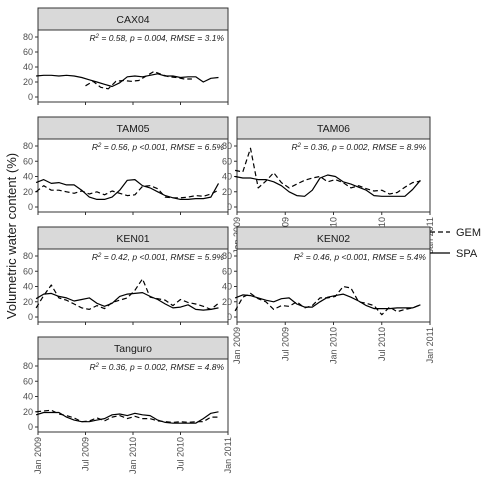 This screenshot has height=491, width=500. What do you see at coordinates (11, 236) in the screenshot?
I see `y-axis-label: Volumetric water content (%)` at bounding box center [11, 236].